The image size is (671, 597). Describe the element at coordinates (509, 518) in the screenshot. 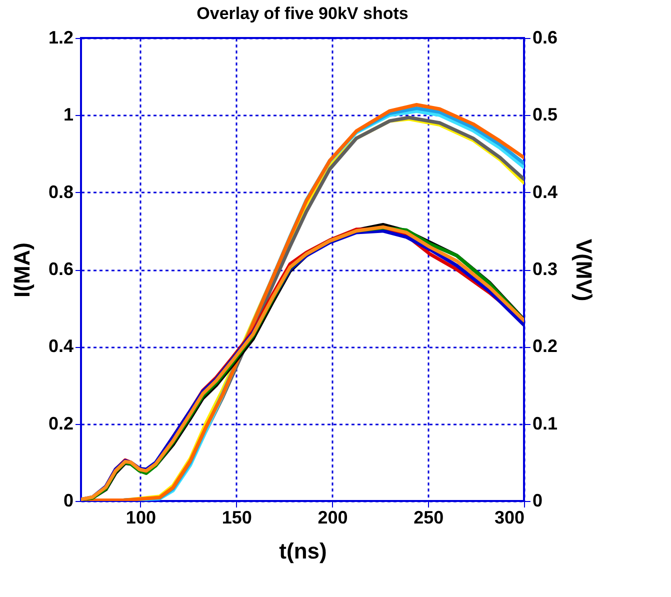

I see `x-tick-label: 300` at that location.